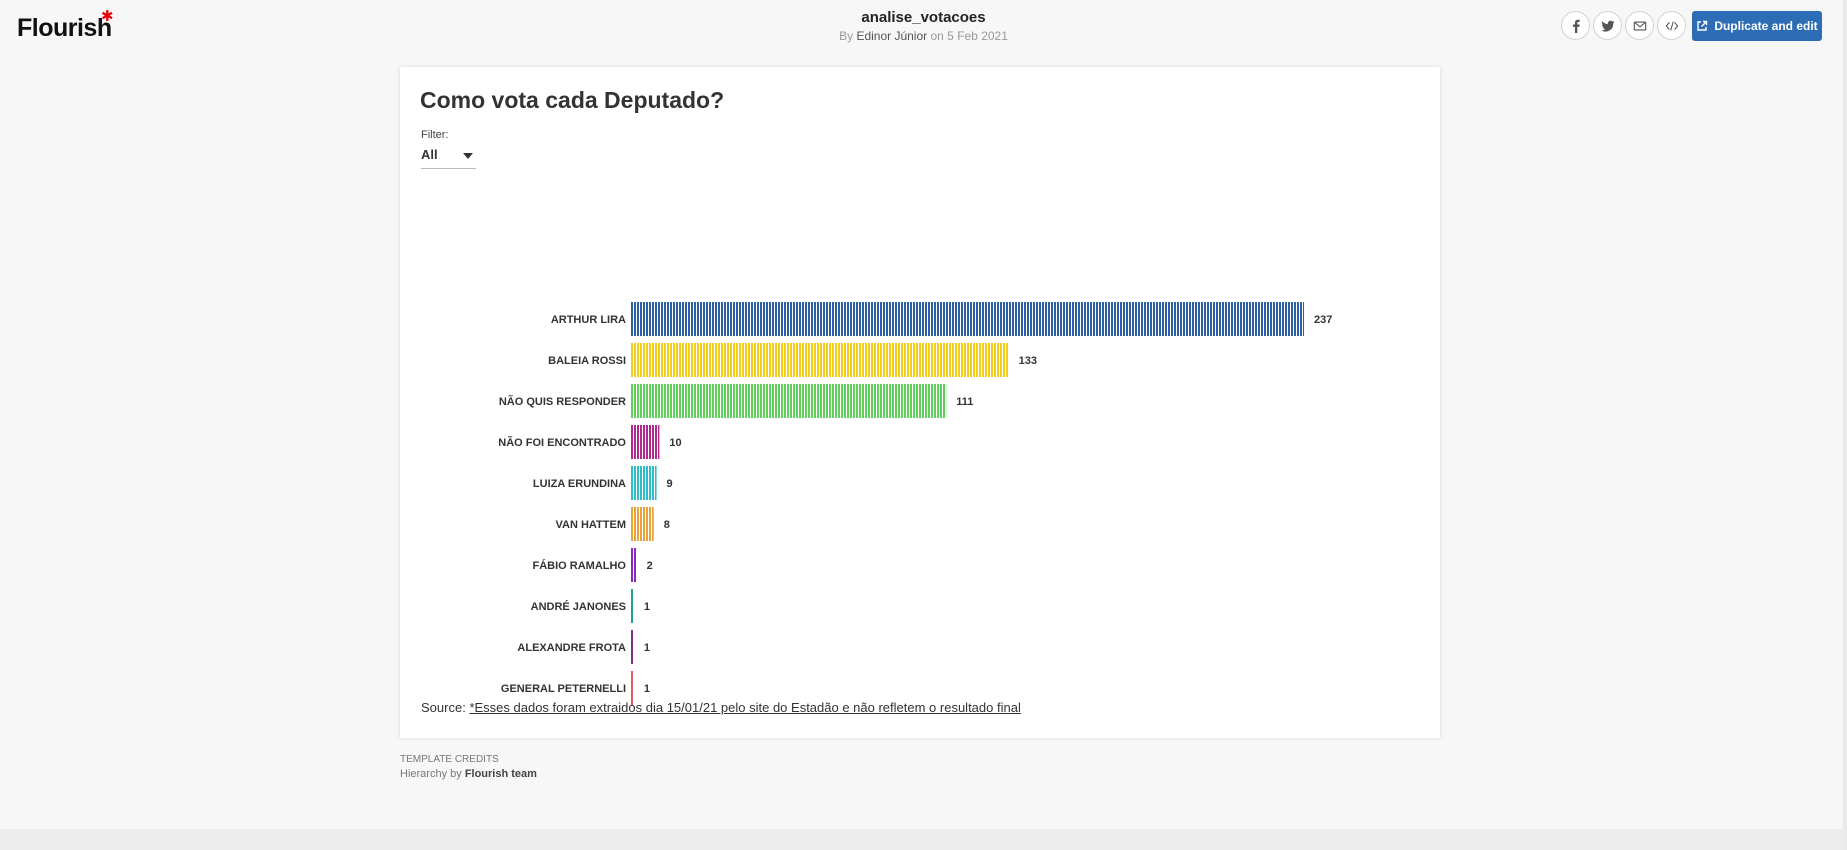 Image resolution: width=1847 pixels, height=850 pixels. Describe the element at coordinates (435, 135) in the screenshot. I see `filter-label: Filter:` at that location.